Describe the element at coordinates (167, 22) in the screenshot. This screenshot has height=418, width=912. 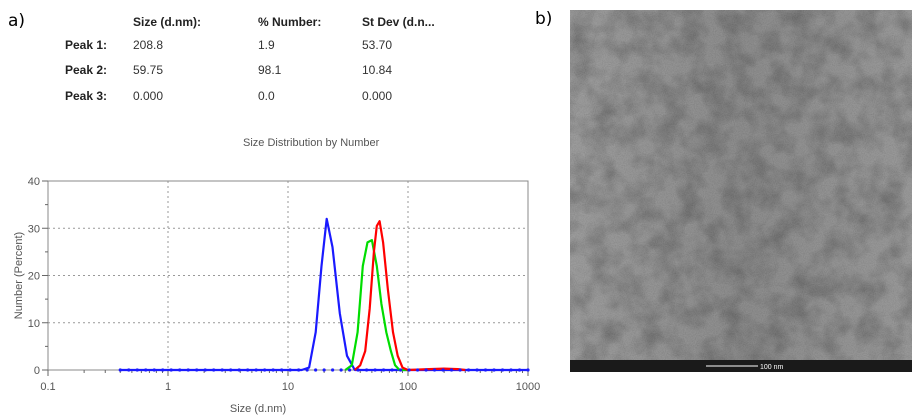
I see `header-size: Size (d.nm):` at that location.